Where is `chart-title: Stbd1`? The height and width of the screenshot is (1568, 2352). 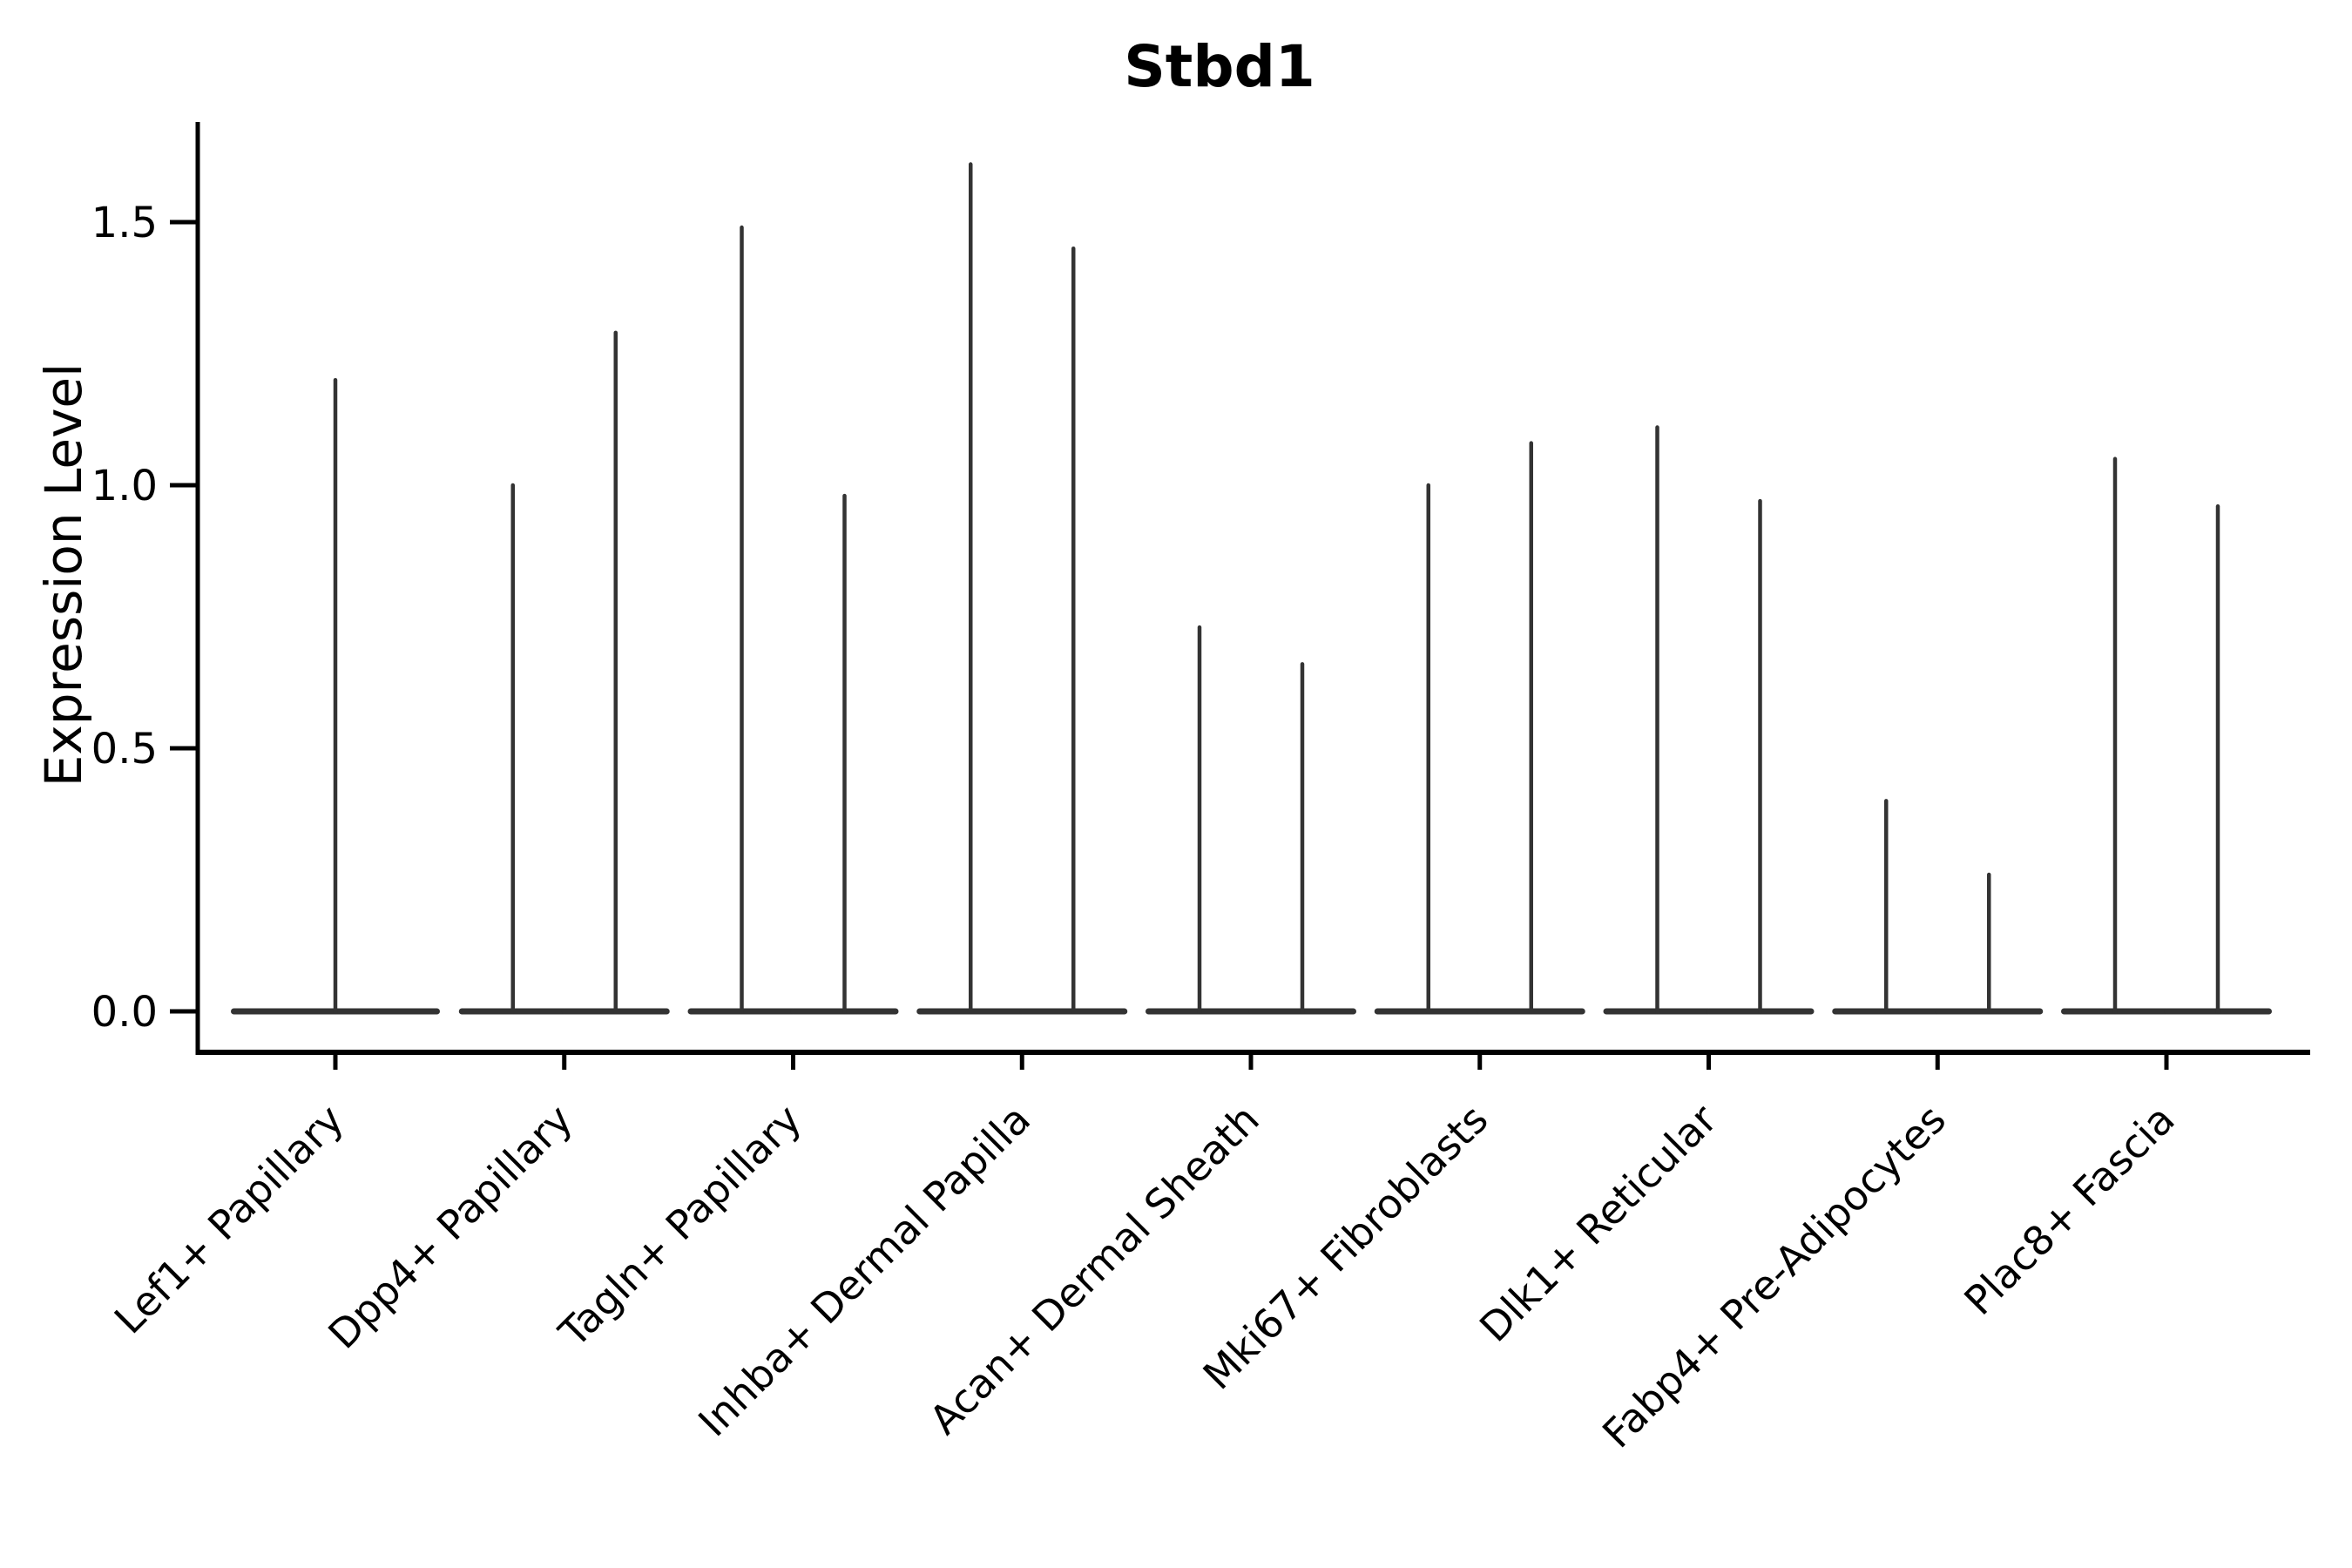 chart-title: Stbd1 is located at coordinates (1219, 66).